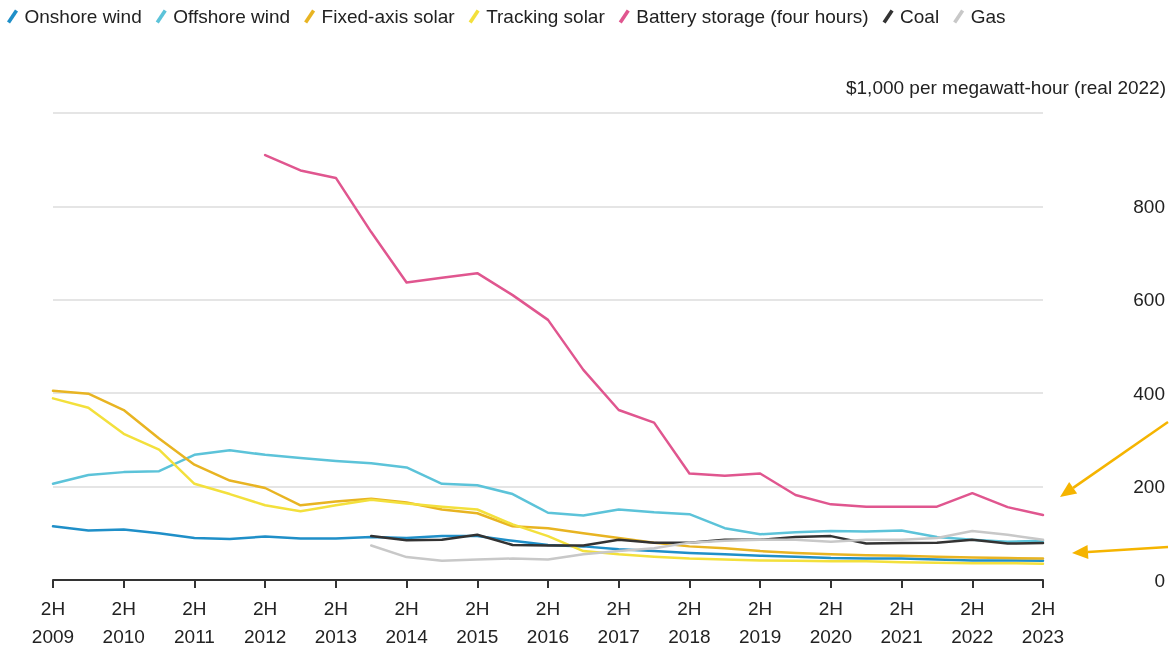 This screenshot has width=1171, height=653. Describe the element at coordinates (265, 622) in the screenshot. I see `x-tick-label: 2H 2012` at that location.